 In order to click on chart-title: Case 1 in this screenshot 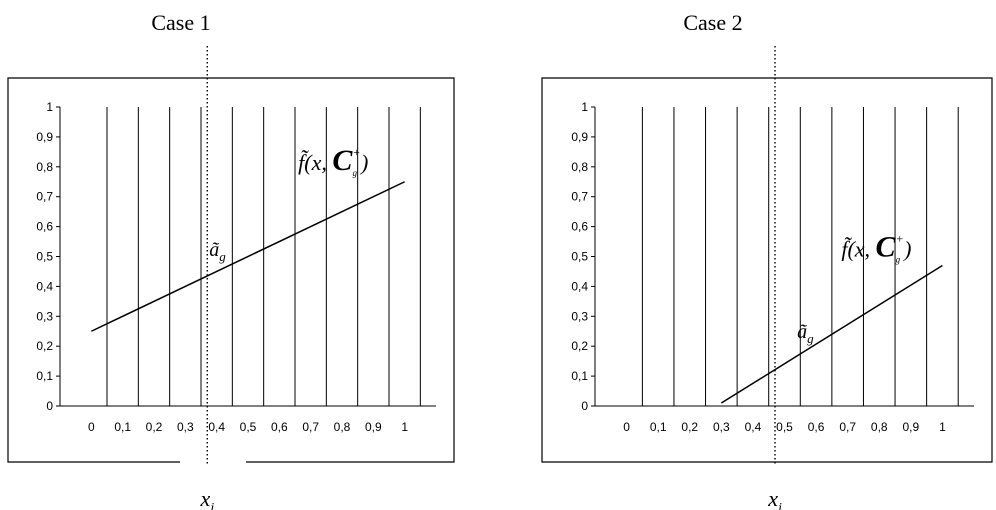, I will do `click(180, 22)`.